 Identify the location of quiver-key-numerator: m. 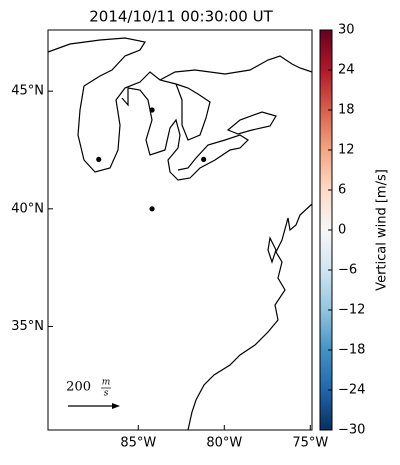
(106, 383).